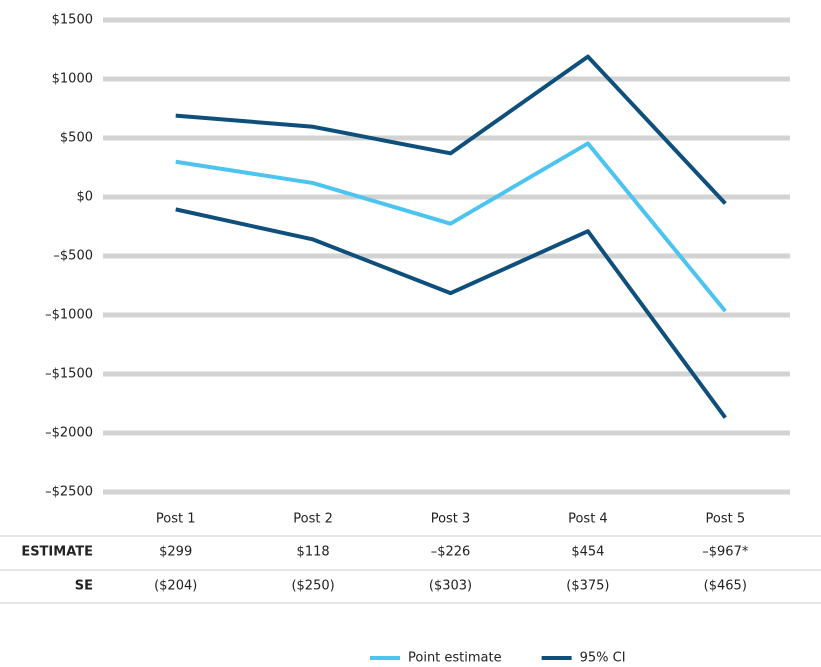 This screenshot has width=821, height=667. I want to click on estimate-cell: $118, so click(313, 552).